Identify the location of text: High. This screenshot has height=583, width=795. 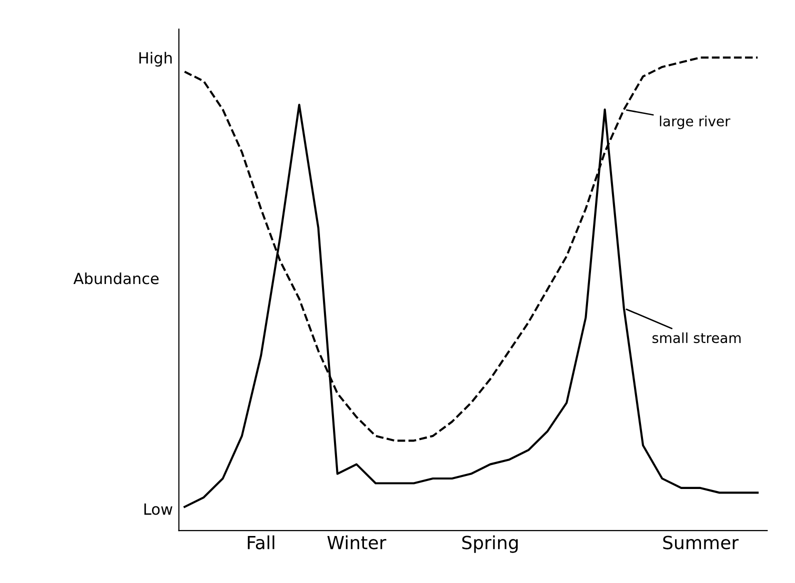
(155, 59).